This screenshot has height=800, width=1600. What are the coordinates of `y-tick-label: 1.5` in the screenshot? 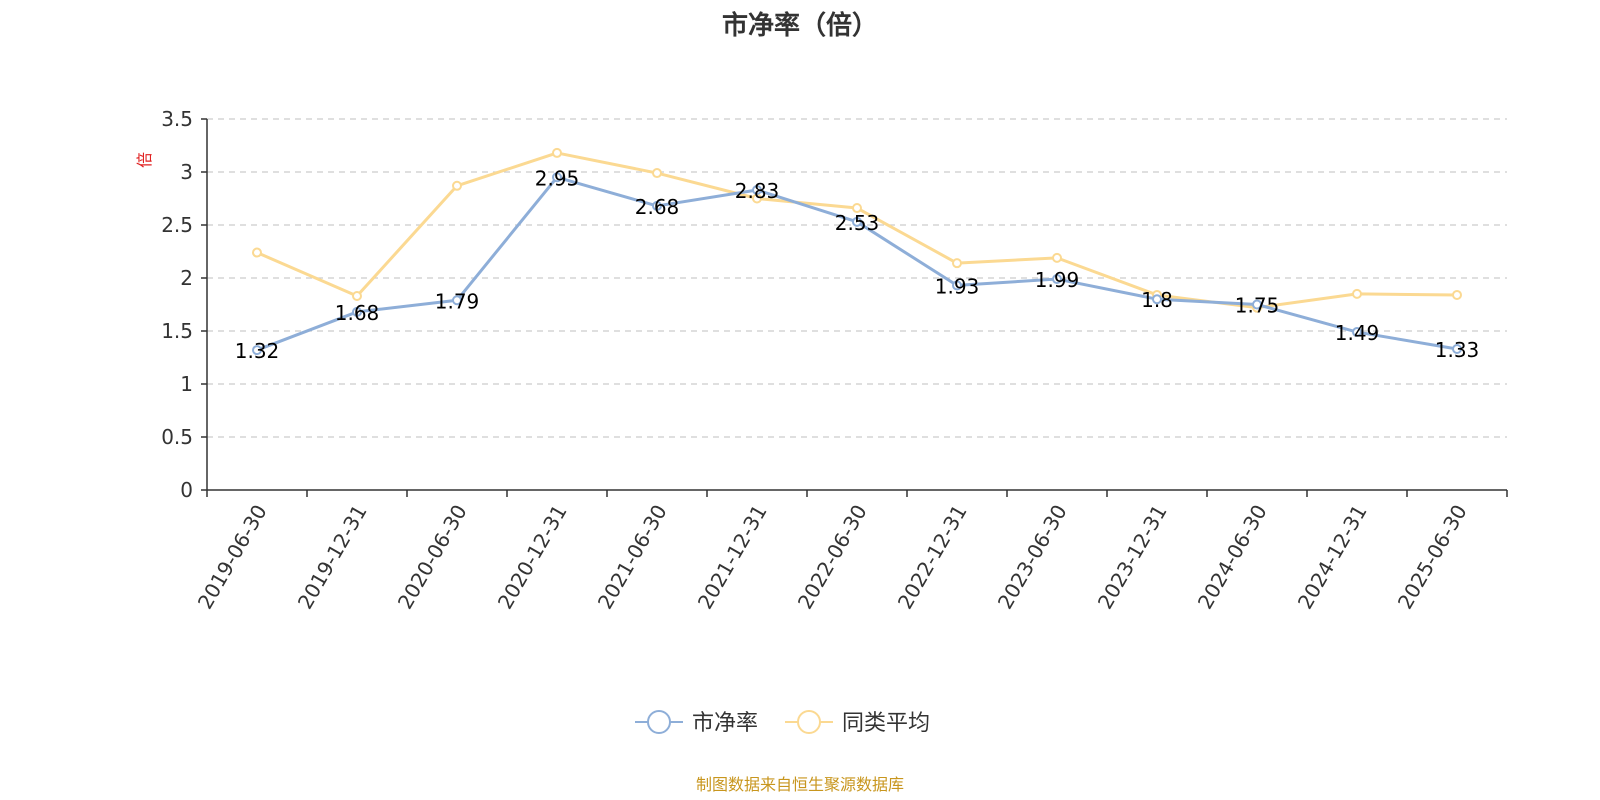 It's located at (177, 331).